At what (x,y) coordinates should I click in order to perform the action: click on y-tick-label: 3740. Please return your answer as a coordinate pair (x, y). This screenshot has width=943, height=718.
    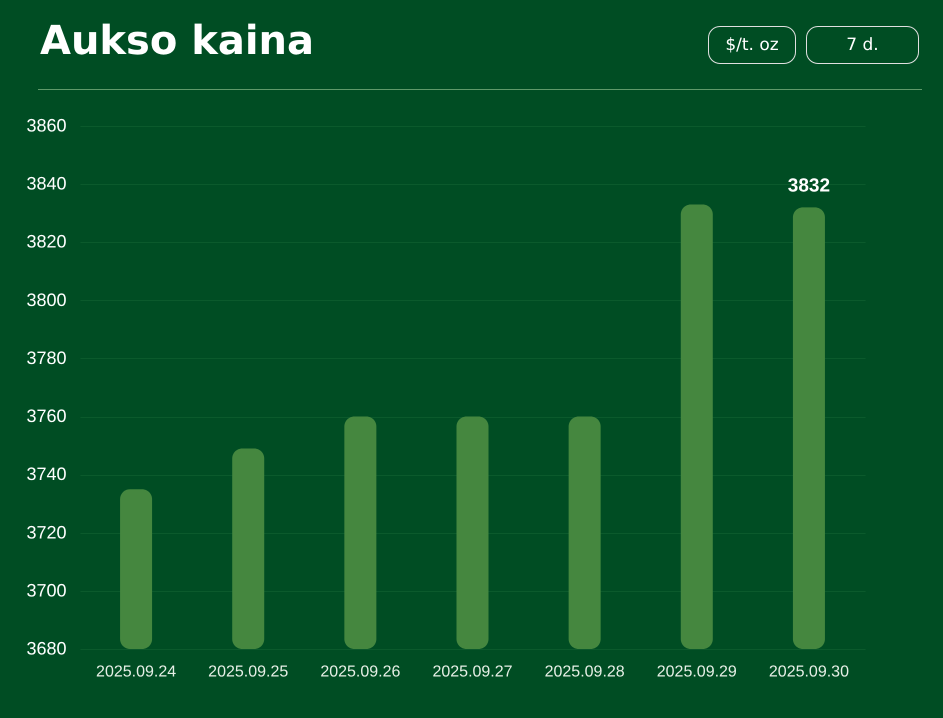
    Looking at the image, I should click on (46, 474).